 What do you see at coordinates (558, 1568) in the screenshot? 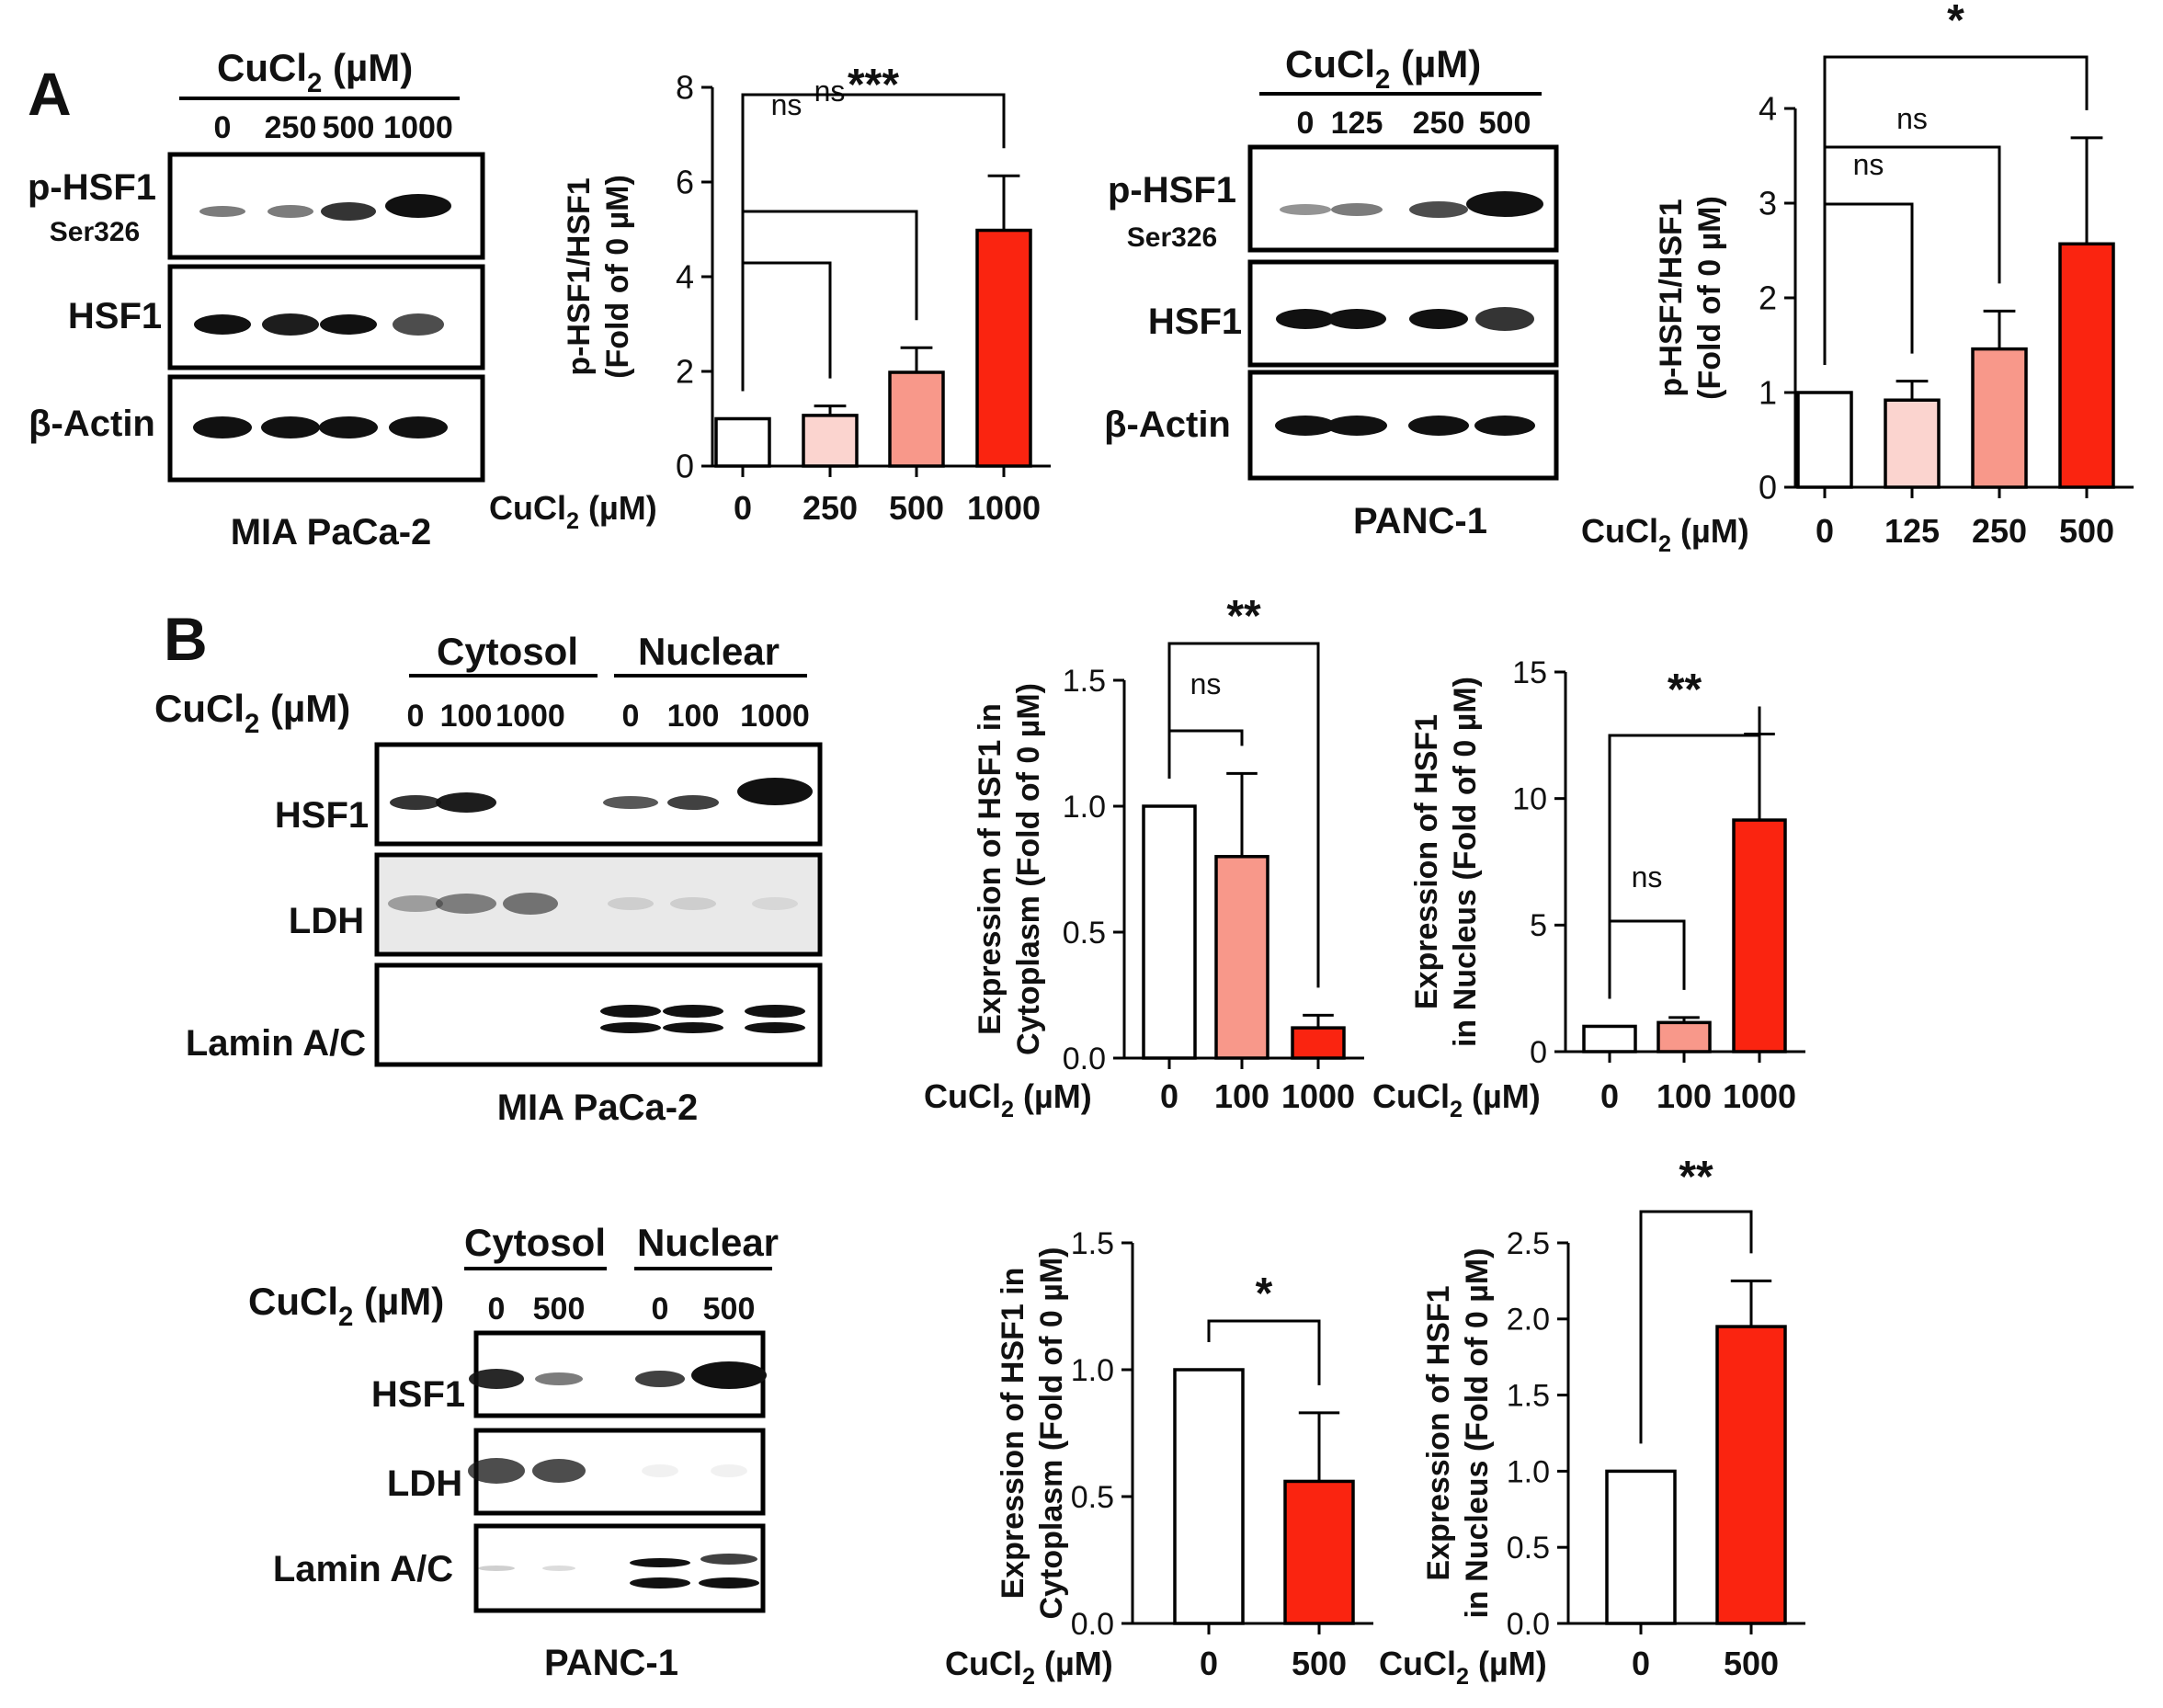
I see `band-lamin-faint` at bounding box center [558, 1568].